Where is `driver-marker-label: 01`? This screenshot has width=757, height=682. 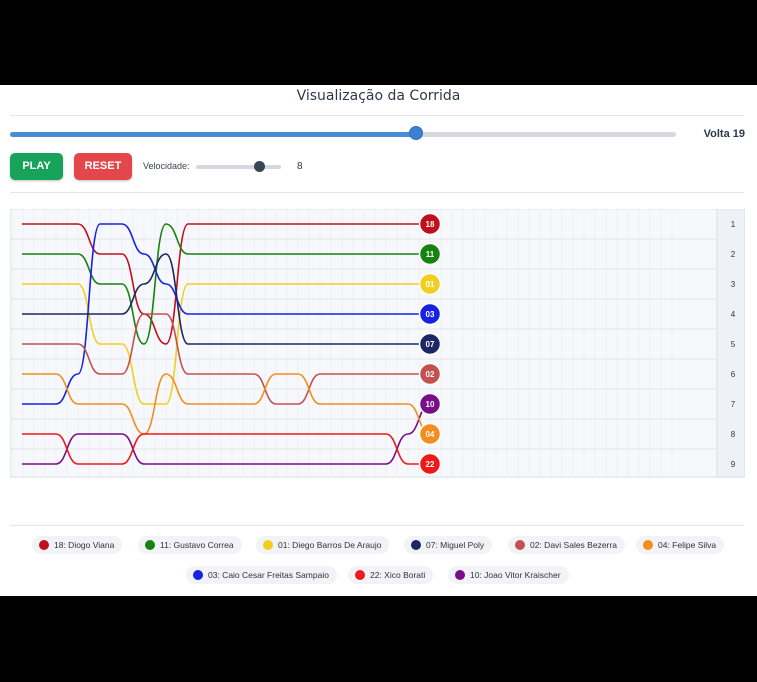 driver-marker-label: 01 is located at coordinates (430, 284).